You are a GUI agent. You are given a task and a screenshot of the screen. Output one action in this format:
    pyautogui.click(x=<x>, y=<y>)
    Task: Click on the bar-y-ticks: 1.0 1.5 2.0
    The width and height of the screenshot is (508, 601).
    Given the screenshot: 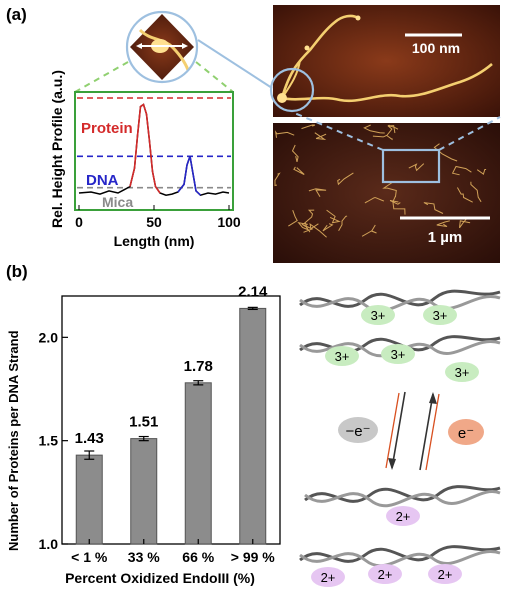 What is the action you would take?
    pyautogui.click(x=53, y=440)
    